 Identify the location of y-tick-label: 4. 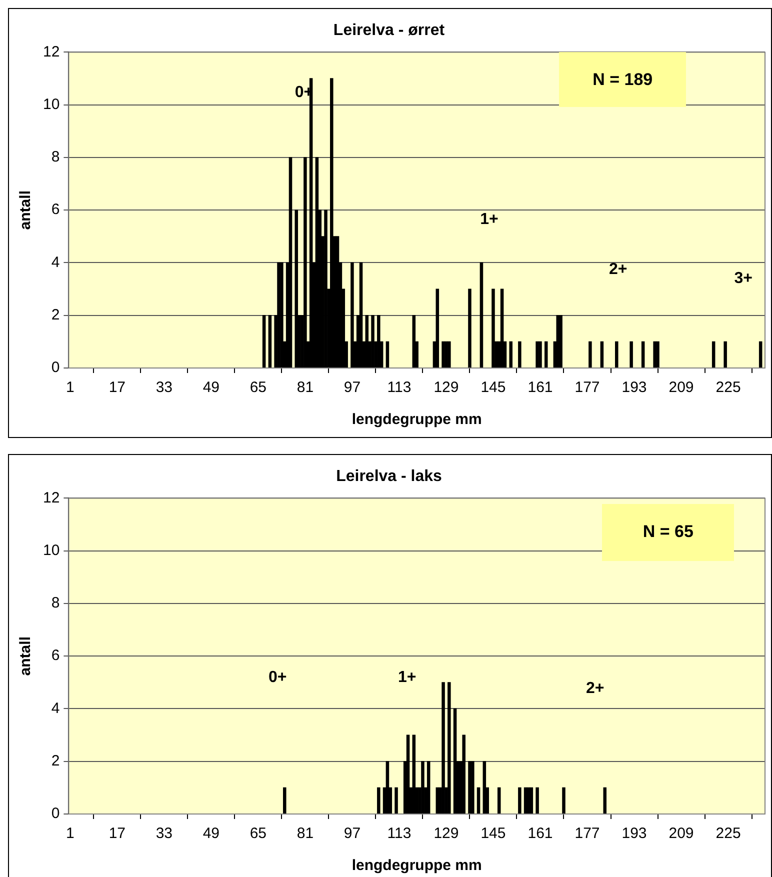
(55, 708).